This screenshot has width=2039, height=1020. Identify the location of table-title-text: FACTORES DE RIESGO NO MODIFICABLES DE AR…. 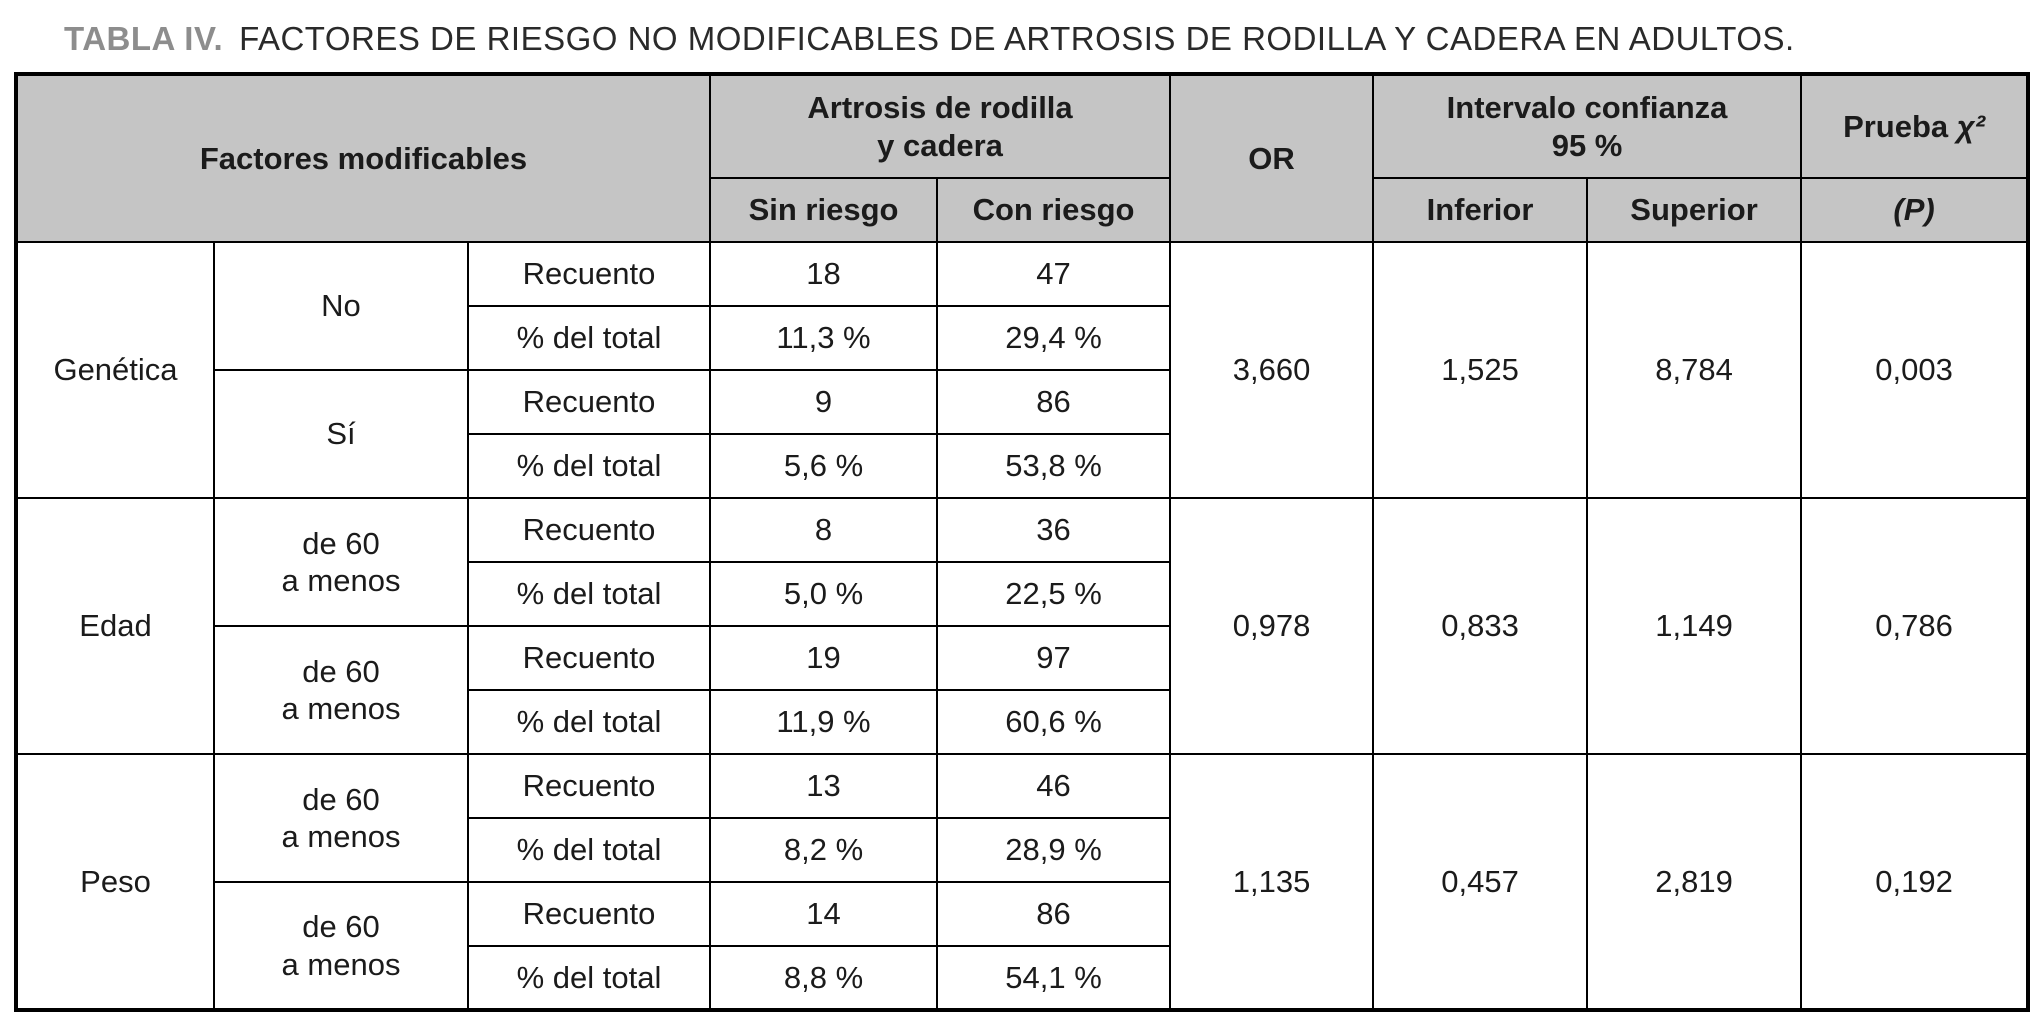
(1017, 38).